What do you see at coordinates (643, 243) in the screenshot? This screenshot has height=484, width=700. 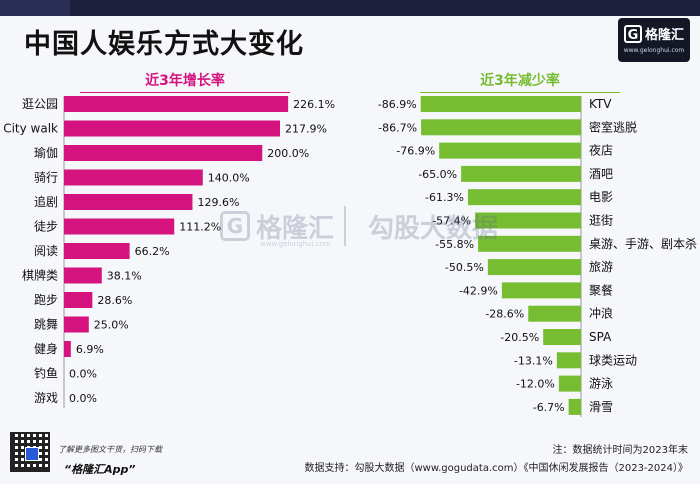 I see `decrease-category-label: 桌游、手游、剧本杀` at bounding box center [643, 243].